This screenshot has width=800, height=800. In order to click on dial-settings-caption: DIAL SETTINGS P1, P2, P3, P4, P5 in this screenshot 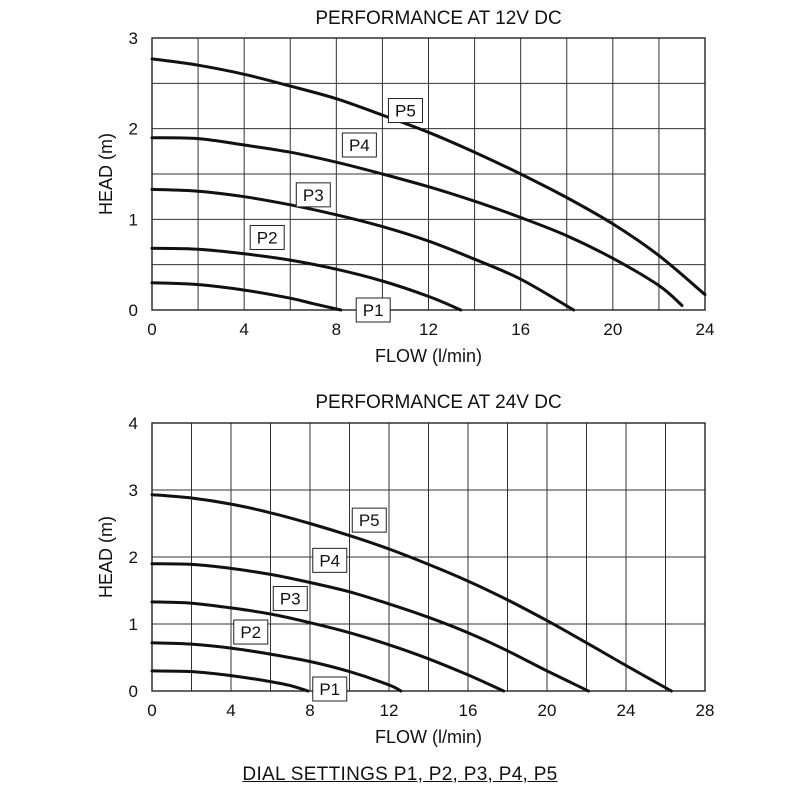, I will do `click(400, 774)`.